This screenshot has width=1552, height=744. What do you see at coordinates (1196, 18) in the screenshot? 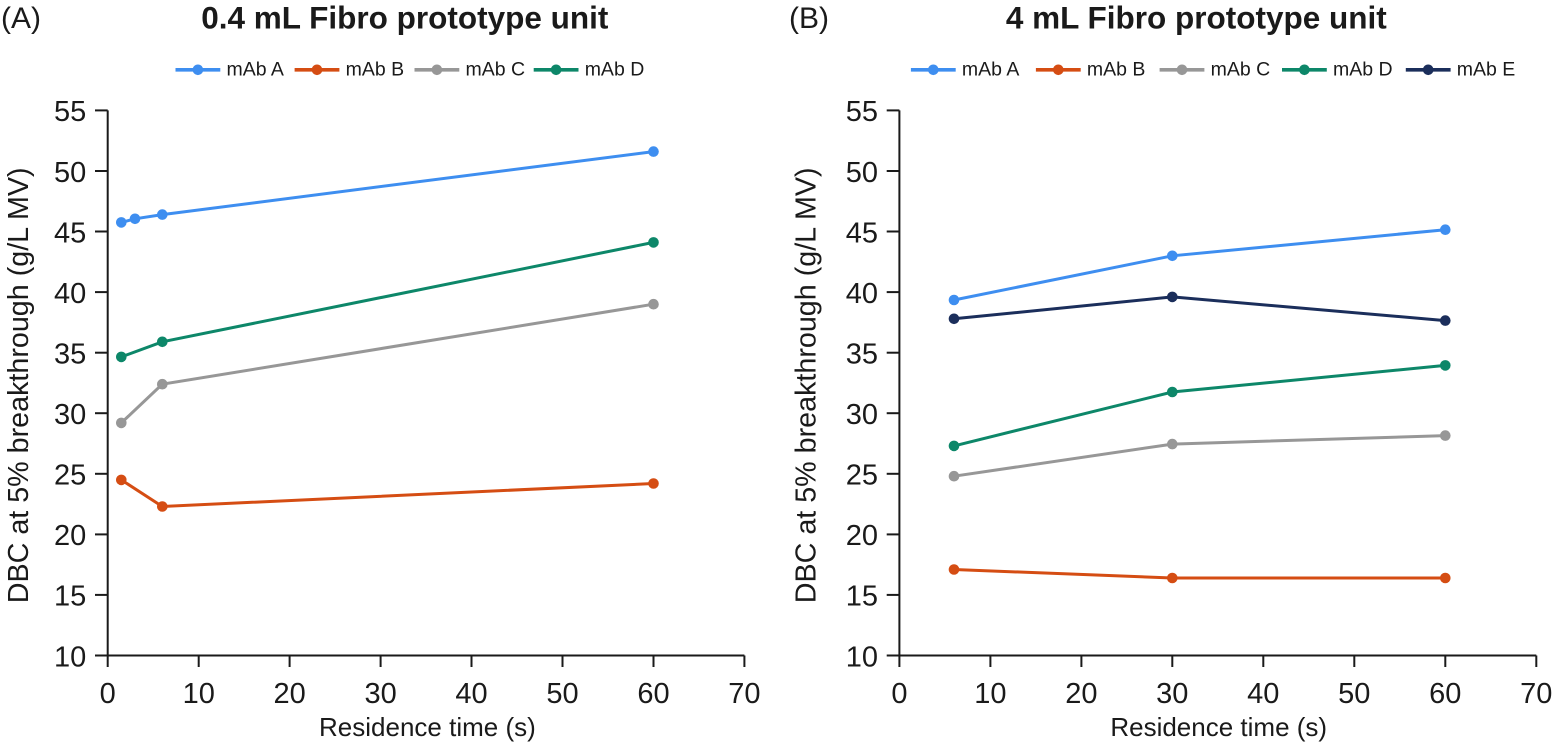
I see `svg-text: 4 mL Fibro prototype unit` at bounding box center [1196, 18].